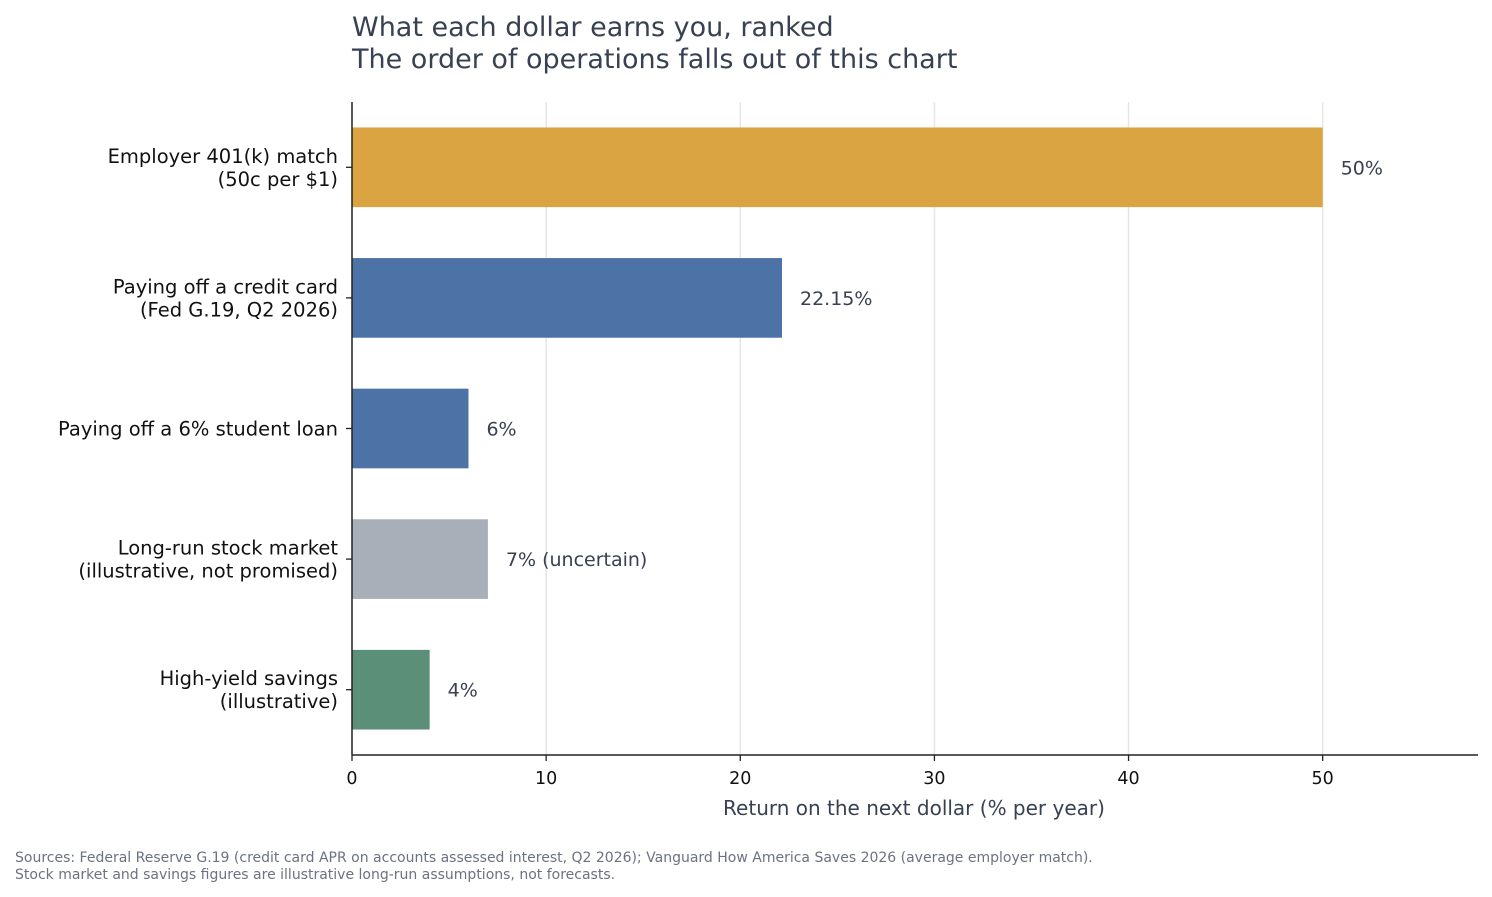  Describe the element at coordinates (225, 286) in the screenshot. I see `category-label: Paying off a credit card` at that location.